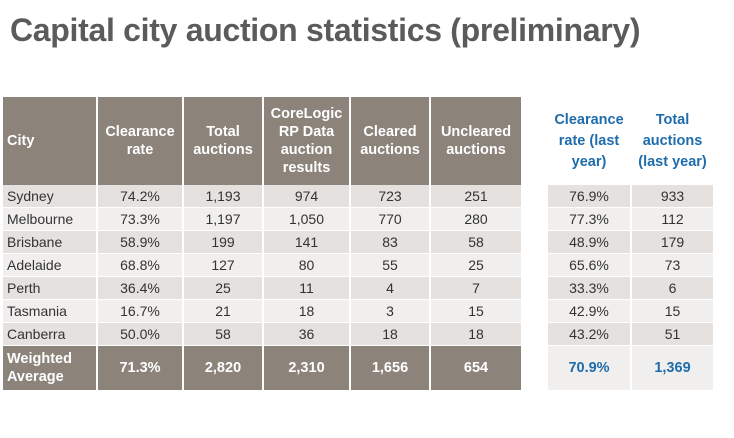 The image size is (734, 438). What do you see at coordinates (390, 242) in the screenshot?
I see `cell-cleared-auctions: 83` at bounding box center [390, 242].